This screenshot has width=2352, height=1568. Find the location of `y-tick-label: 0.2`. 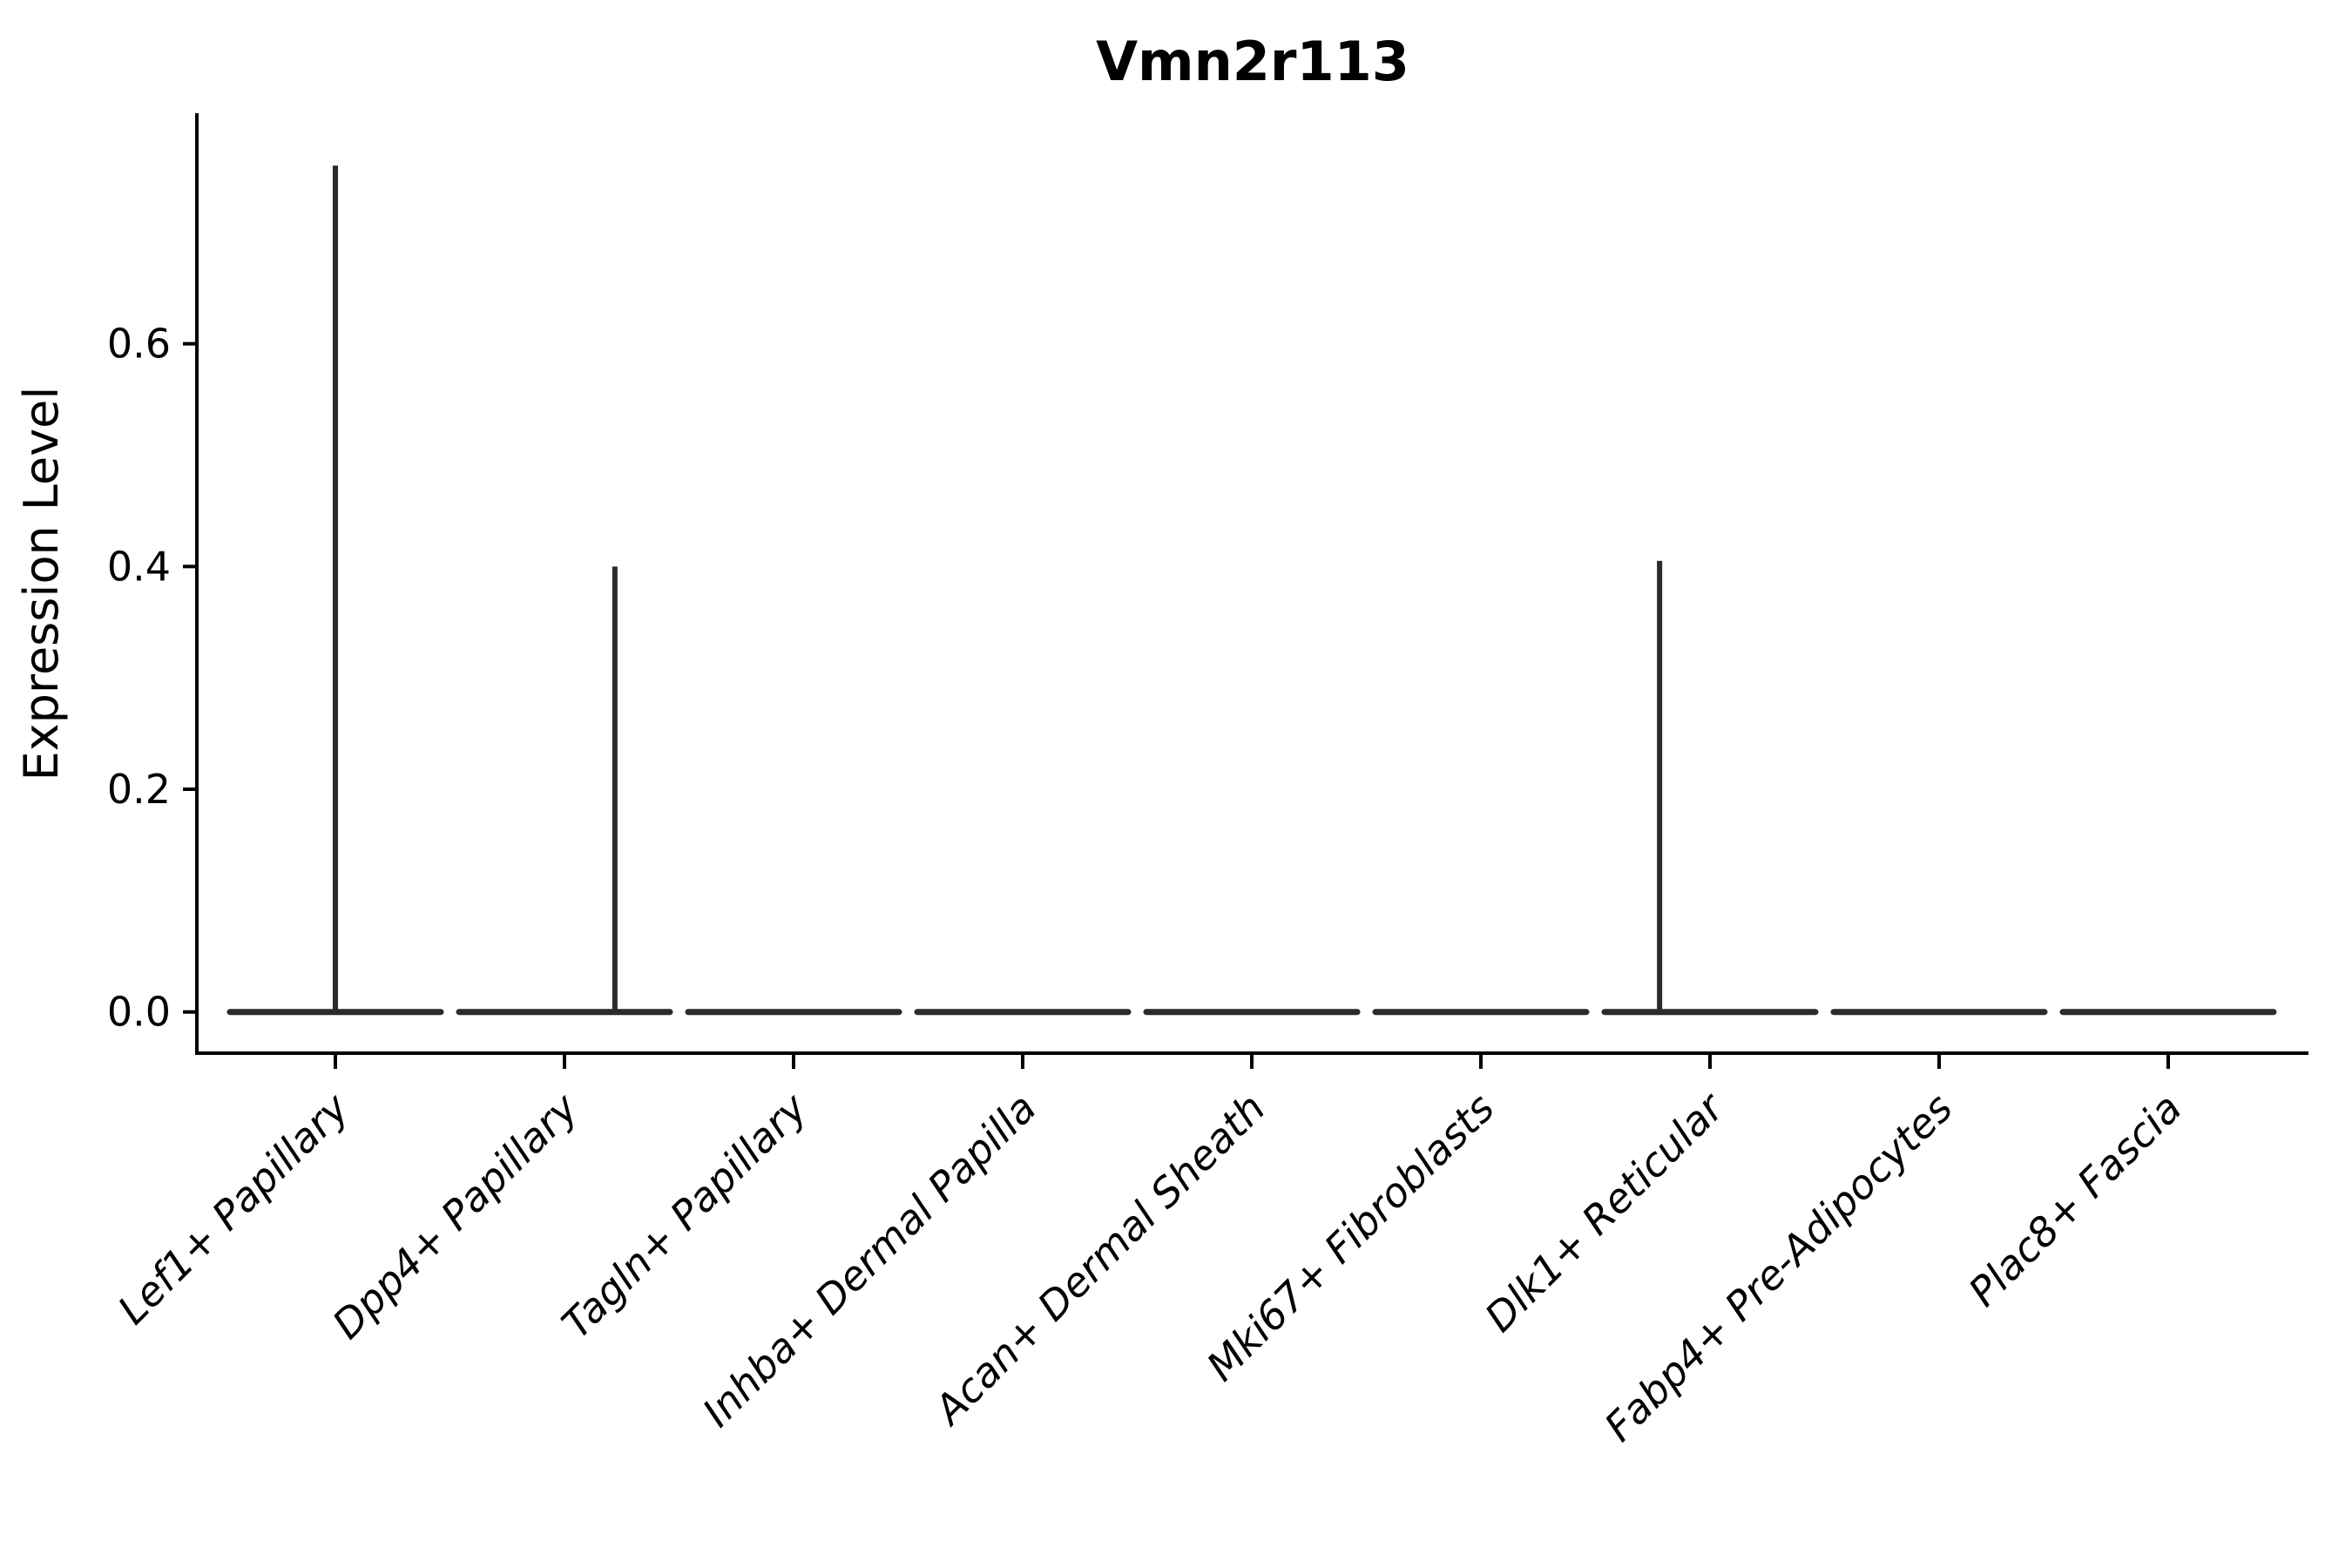

y-tick-label: 0.2 is located at coordinates (139, 790).